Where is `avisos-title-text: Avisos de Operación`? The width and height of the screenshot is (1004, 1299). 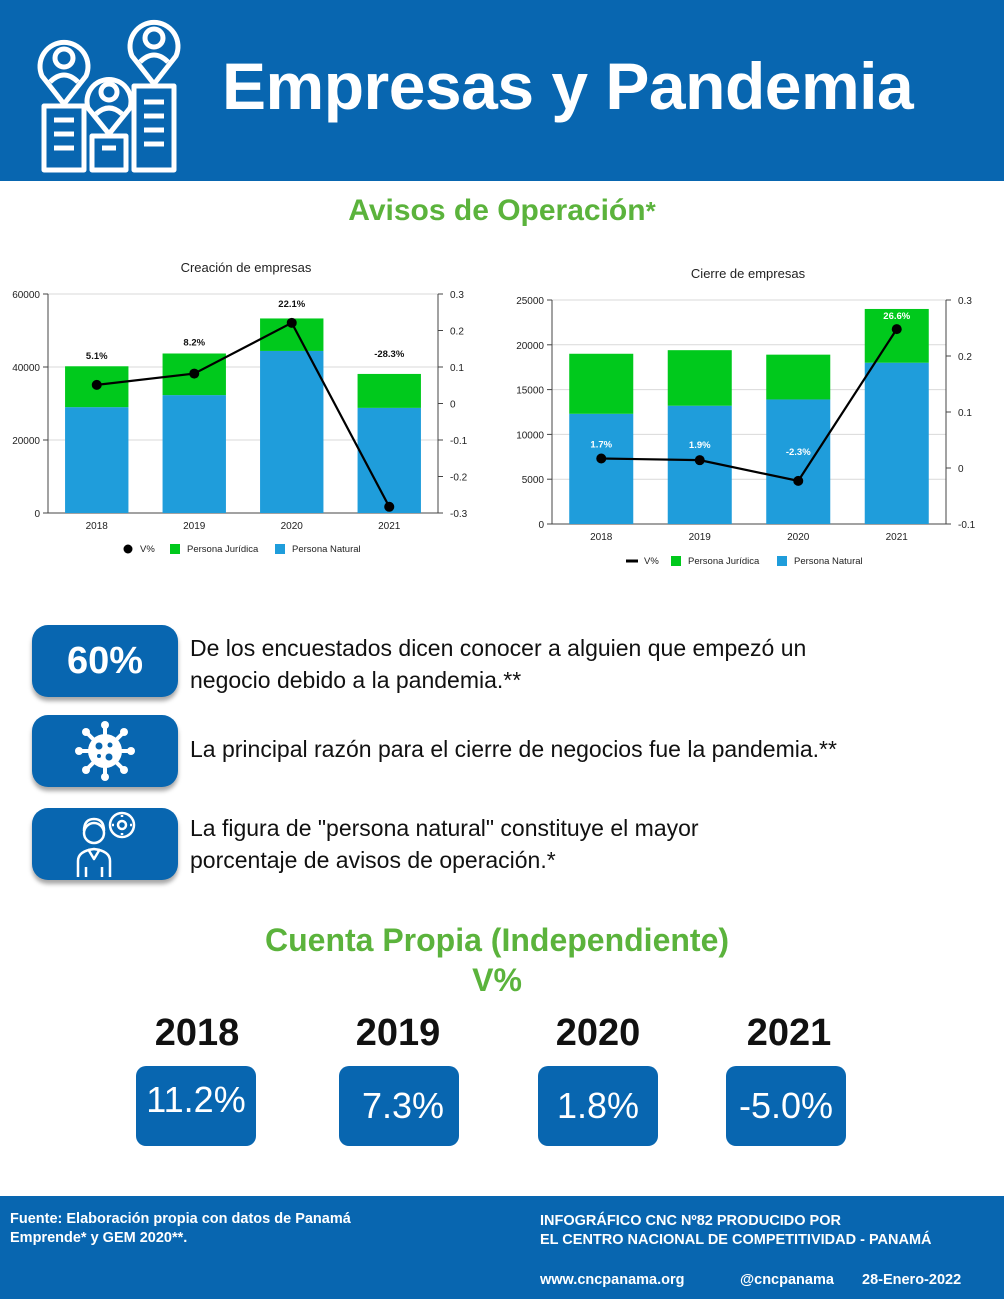 avisos-title-text: Avisos de Operación is located at coordinates (497, 210).